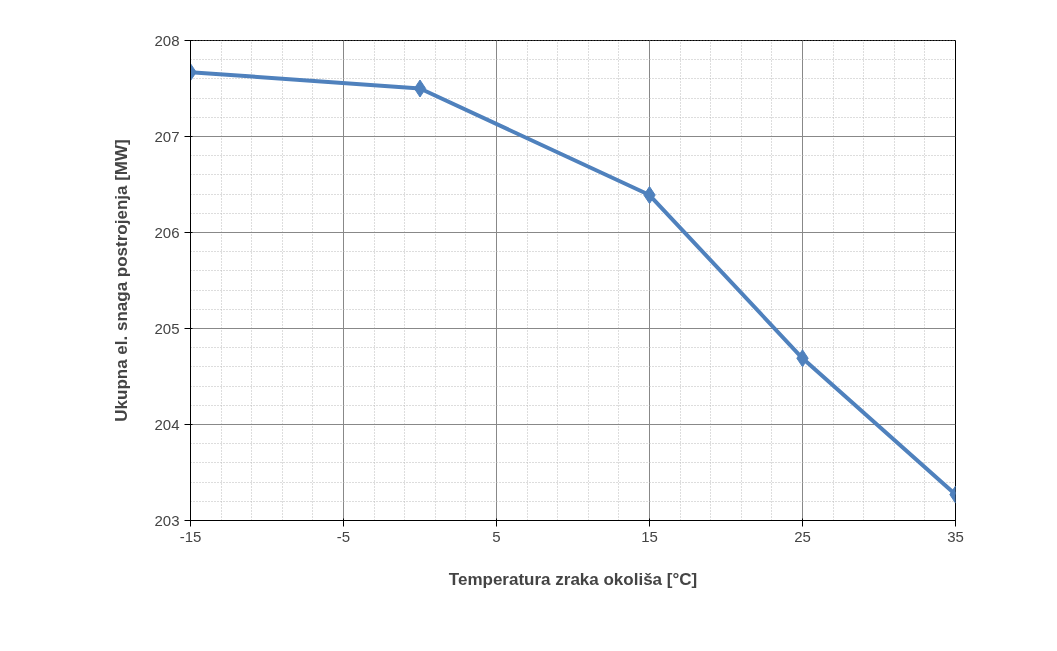 This screenshot has height=651, width=1057. What do you see at coordinates (802, 536) in the screenshot?
I see `x-tick-label: 25` at bounding box center [802, 536].